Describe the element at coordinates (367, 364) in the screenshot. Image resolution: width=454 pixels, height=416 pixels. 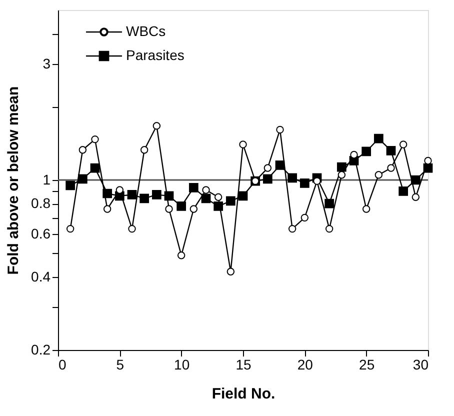
I see `x-tick-label: 25` at that location.